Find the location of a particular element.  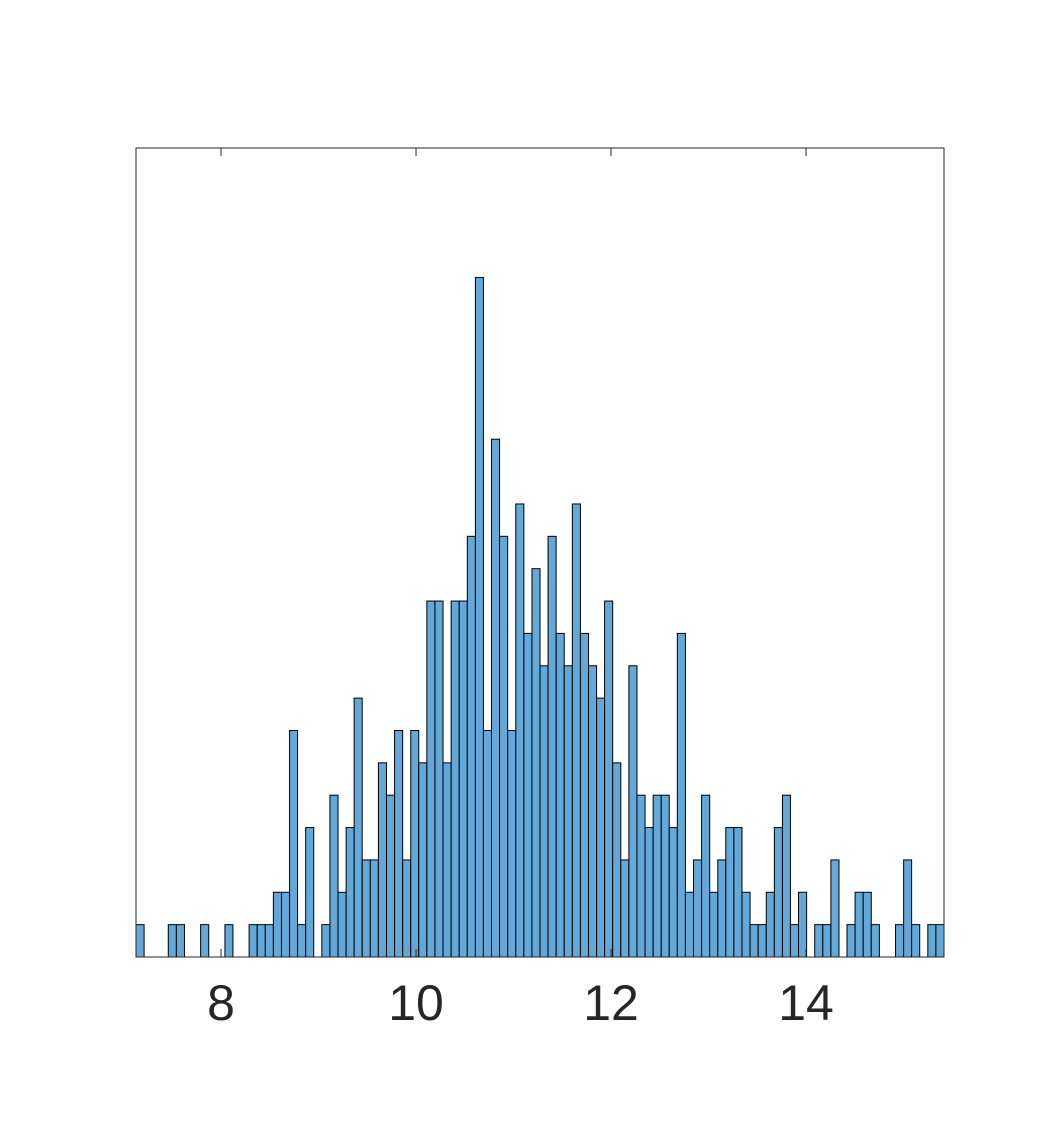

x-tick-label: 10 is located at coordinates (416, 1003).